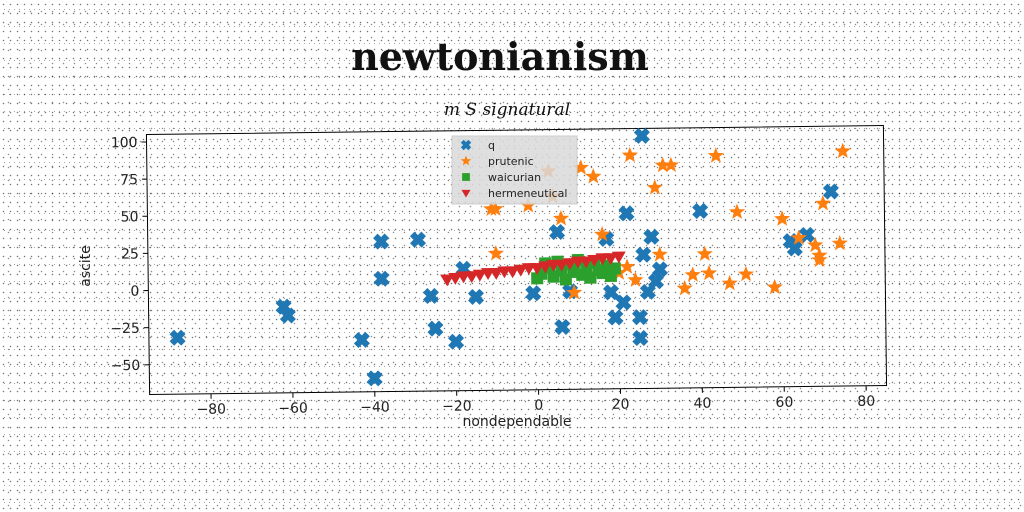 The image size is (1024, 512). Describe the element at coordinates (134, 292) in the screenshot. I see `y-tick-label: 0` at that location.